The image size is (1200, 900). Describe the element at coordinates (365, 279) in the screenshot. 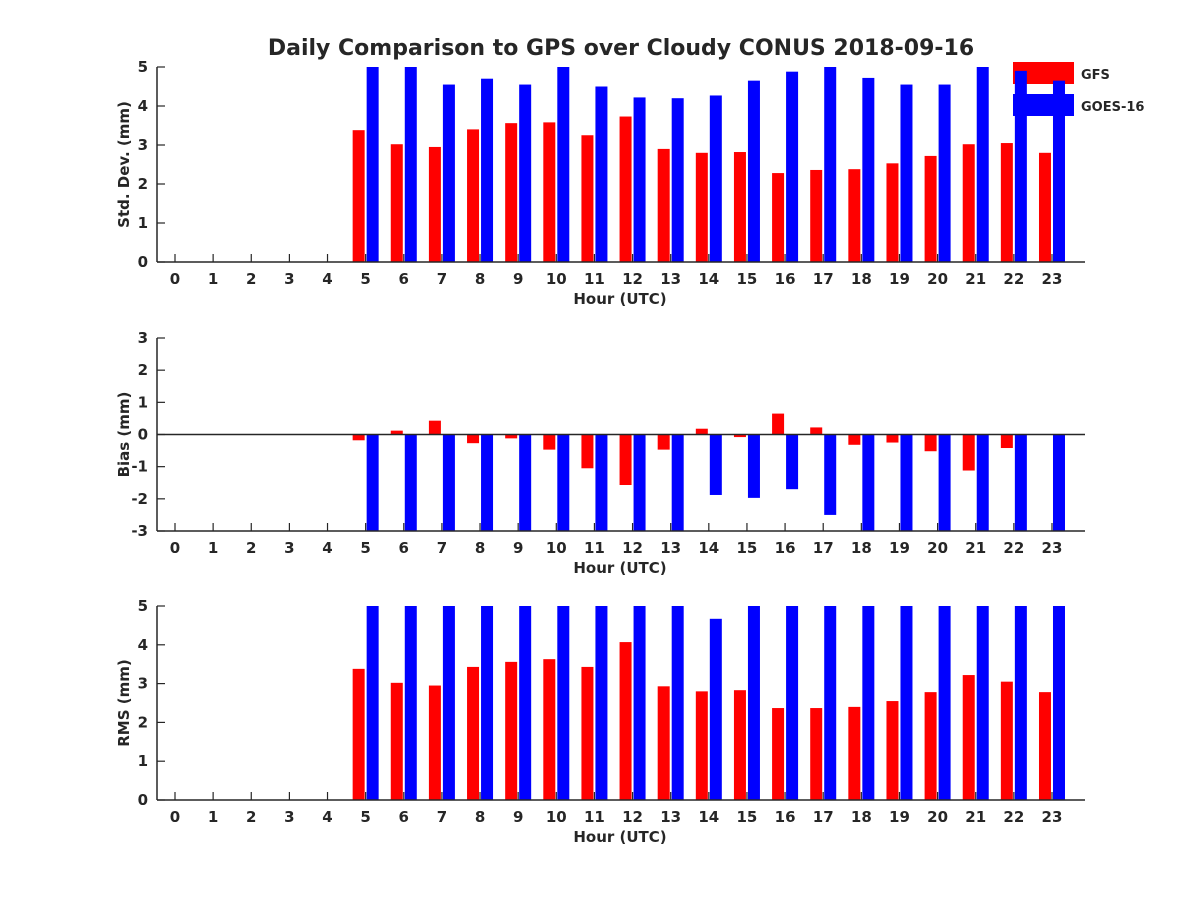

I see `std-dev-xtick-label: 5` at that location.